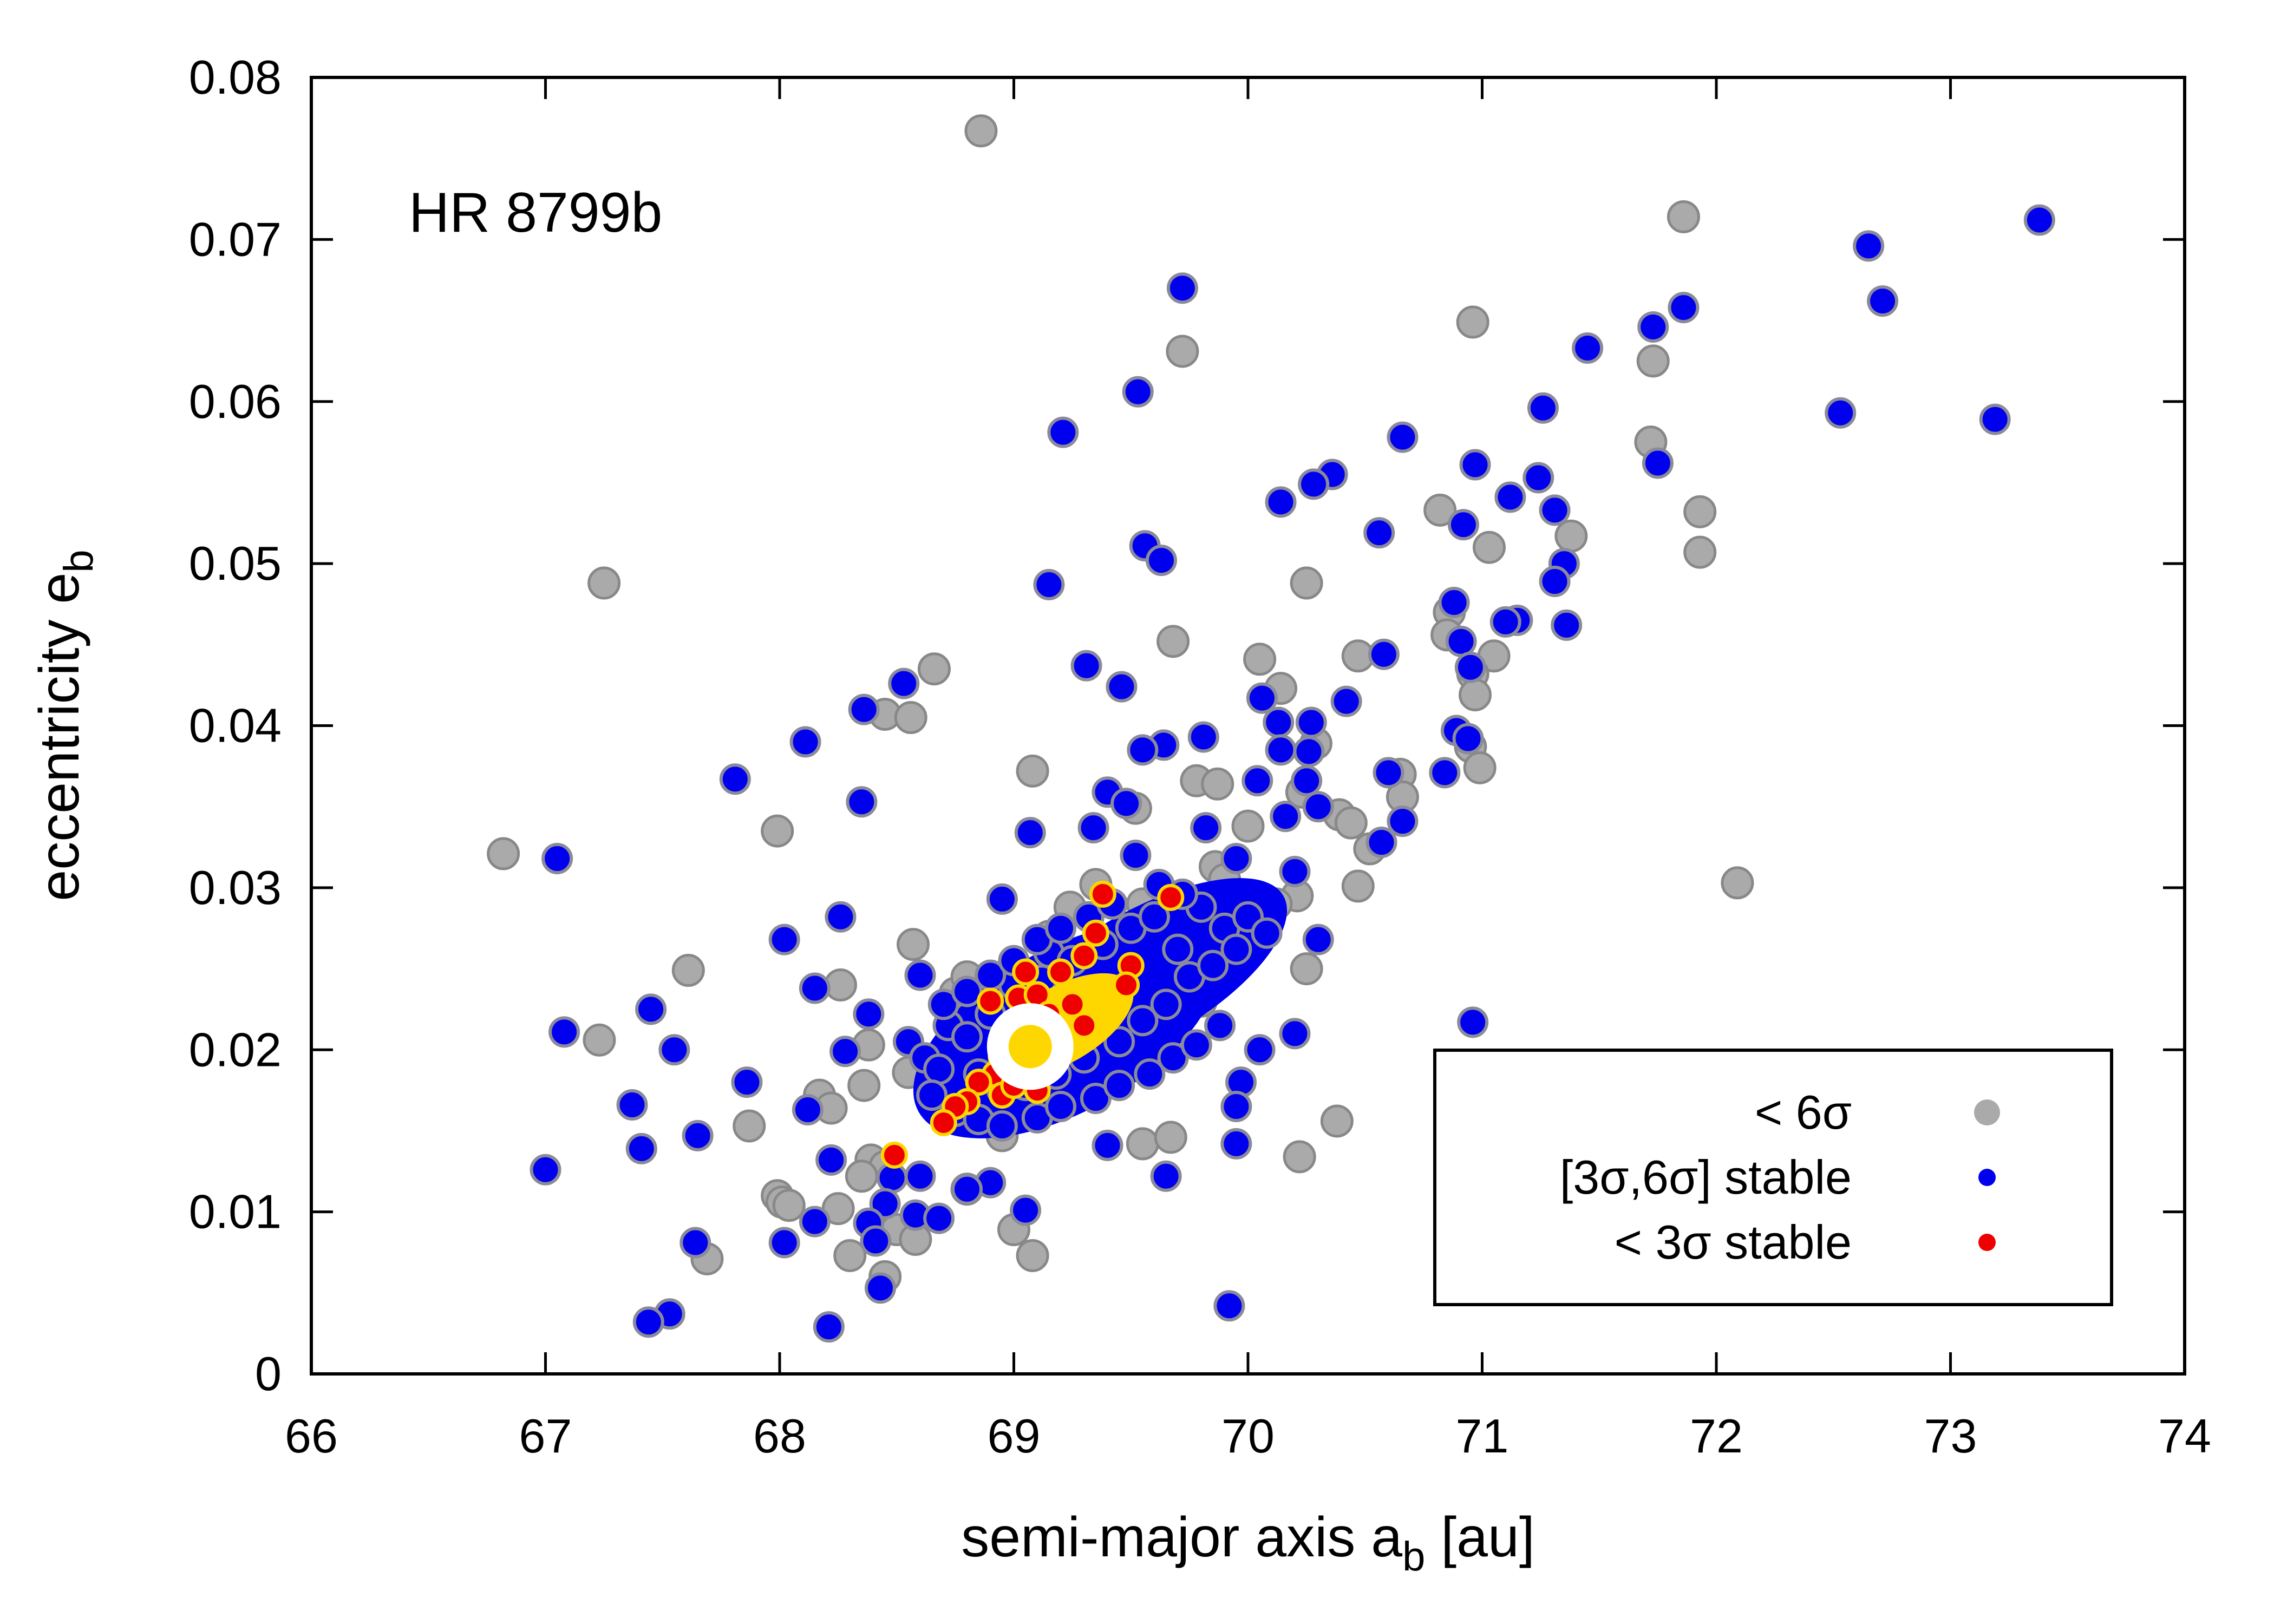 The width and height of the screenshot is (2274, 1624). I want to click on y-axis-label: eccentricity eb, so click(65, 725).